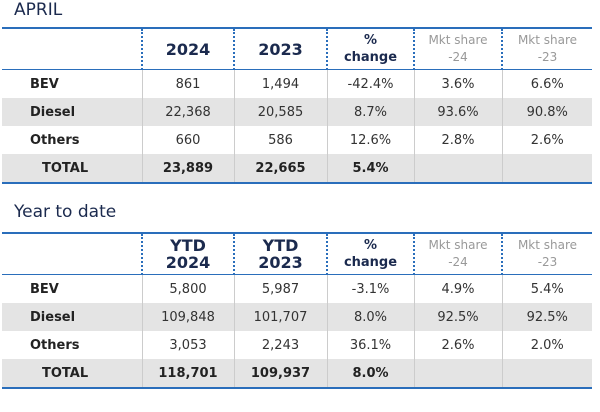 This screenshot has height=412, width=600. I want to click on header-cell: 2023, so click(280, 49).